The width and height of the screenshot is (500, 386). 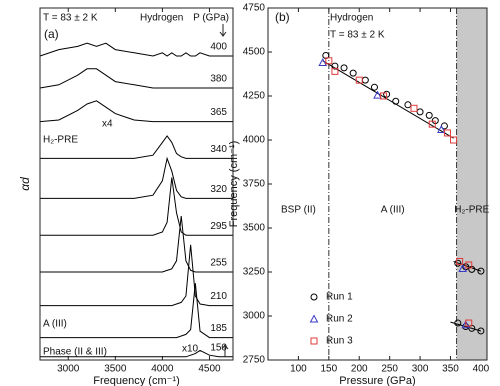 What do you see at coordinates (420, 369) in the screenshot?
I see `x-tick-label: 300` at bounding box center [420, 369].